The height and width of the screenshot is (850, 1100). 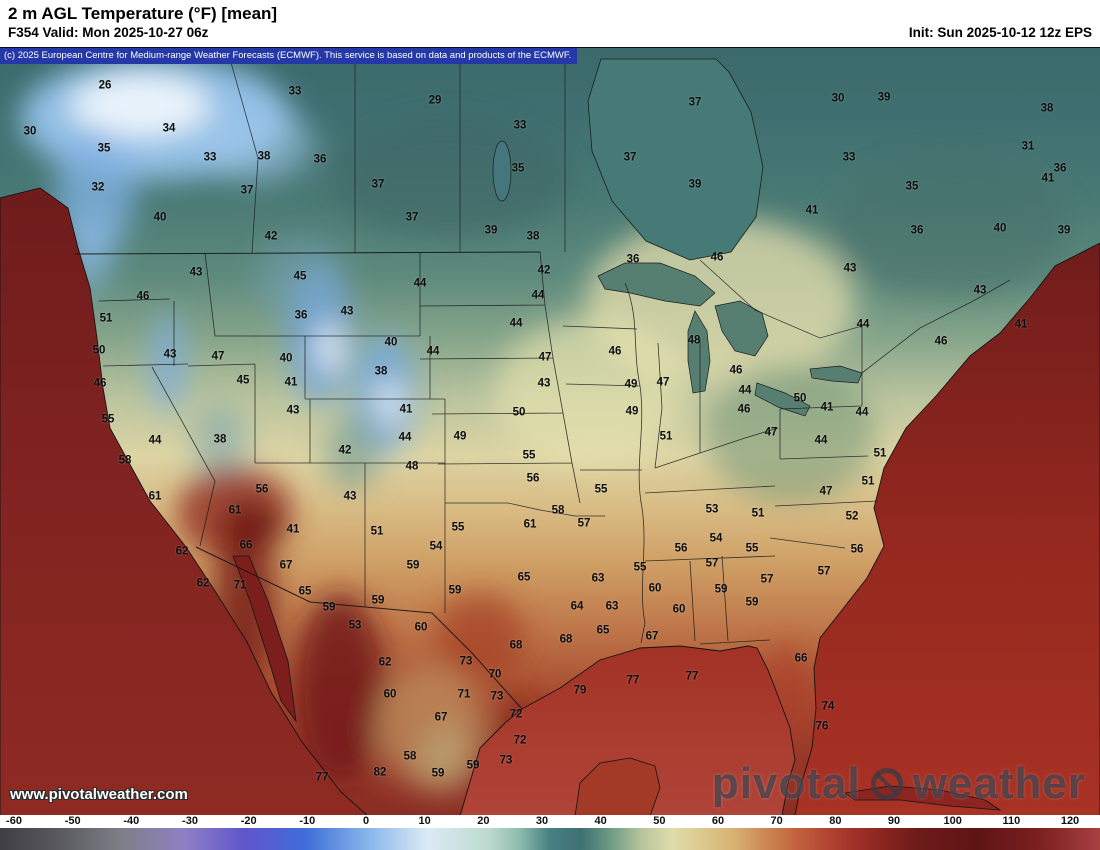 What do you see at coordinates (730, 339) in the screenshot?
I see `great-lakes` at bounding box center [730, 339].